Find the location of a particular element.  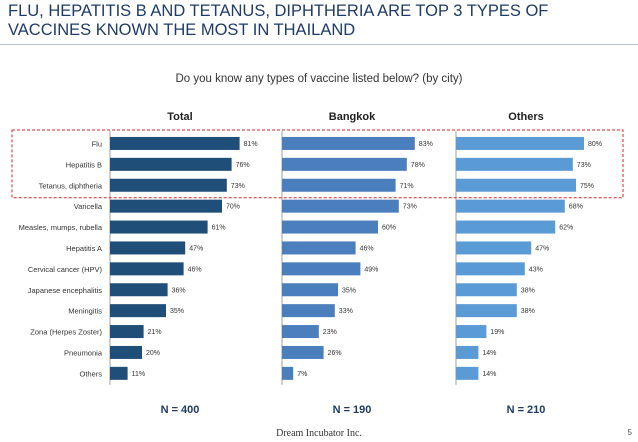

data-label-others-varicella: 68% is located at coordinates (576, 207).